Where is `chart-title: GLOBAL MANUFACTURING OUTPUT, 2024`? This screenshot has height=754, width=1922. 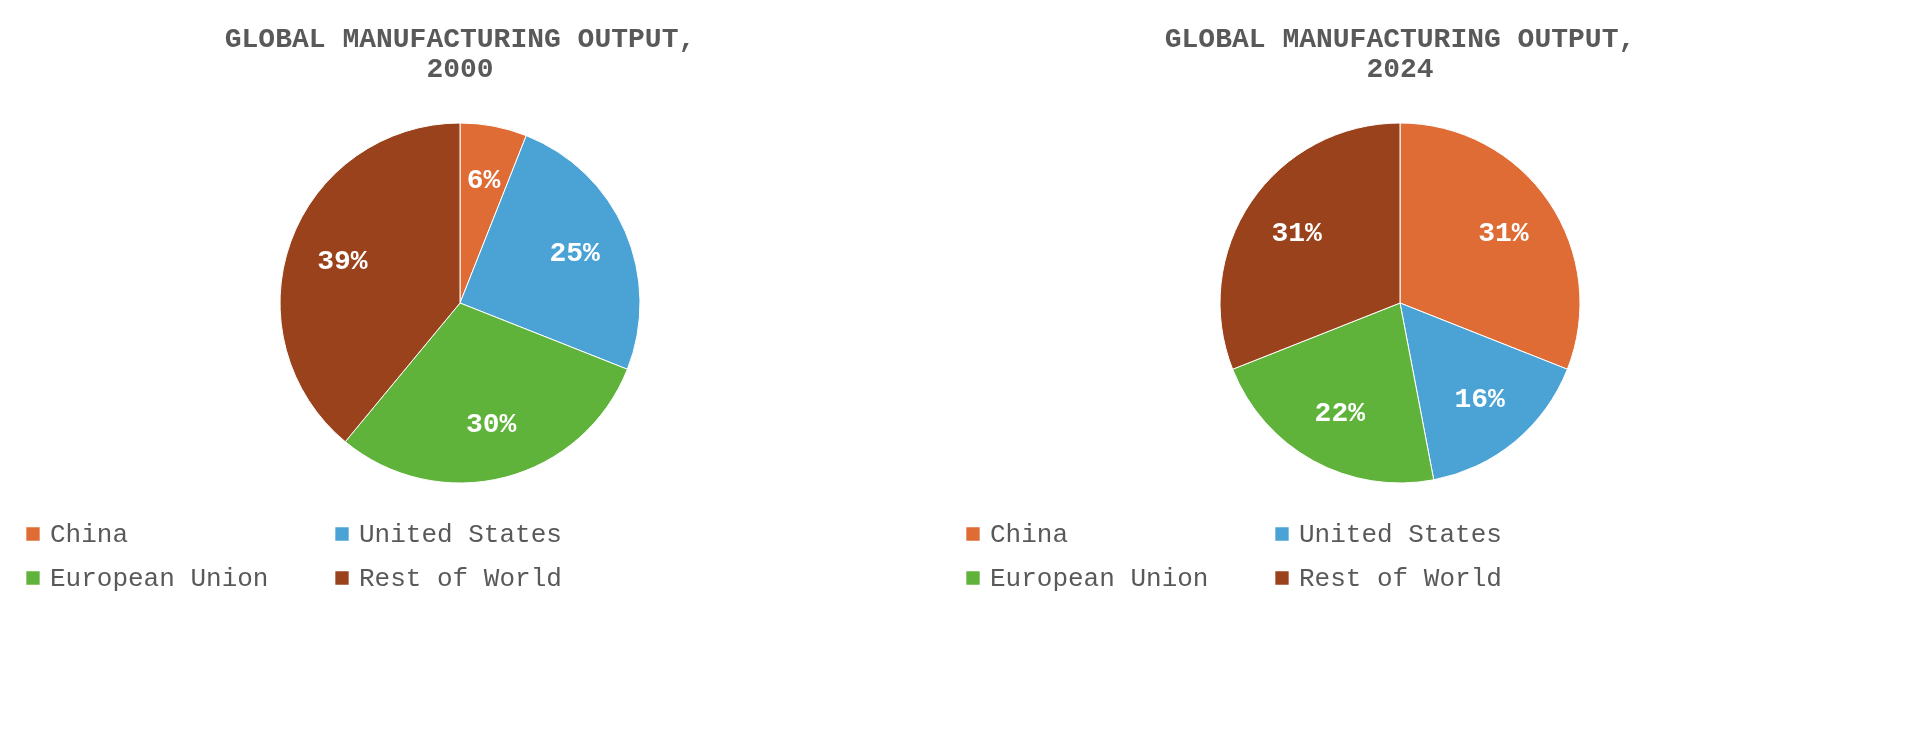 chart-title: GLOBAL MANUFACTURING OUTPUT, 2024 is located at coordinates (1400, 54).